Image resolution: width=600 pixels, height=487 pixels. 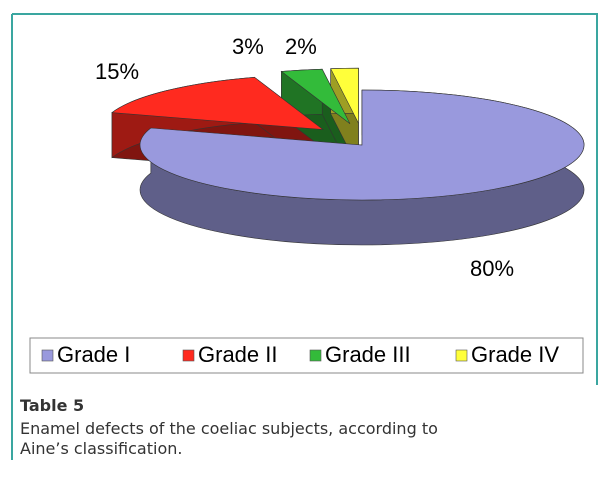 What do you see at coordinates (301, 46) in the screenshot?
I see `value-label: 2%` at bounding box center [301, 46].